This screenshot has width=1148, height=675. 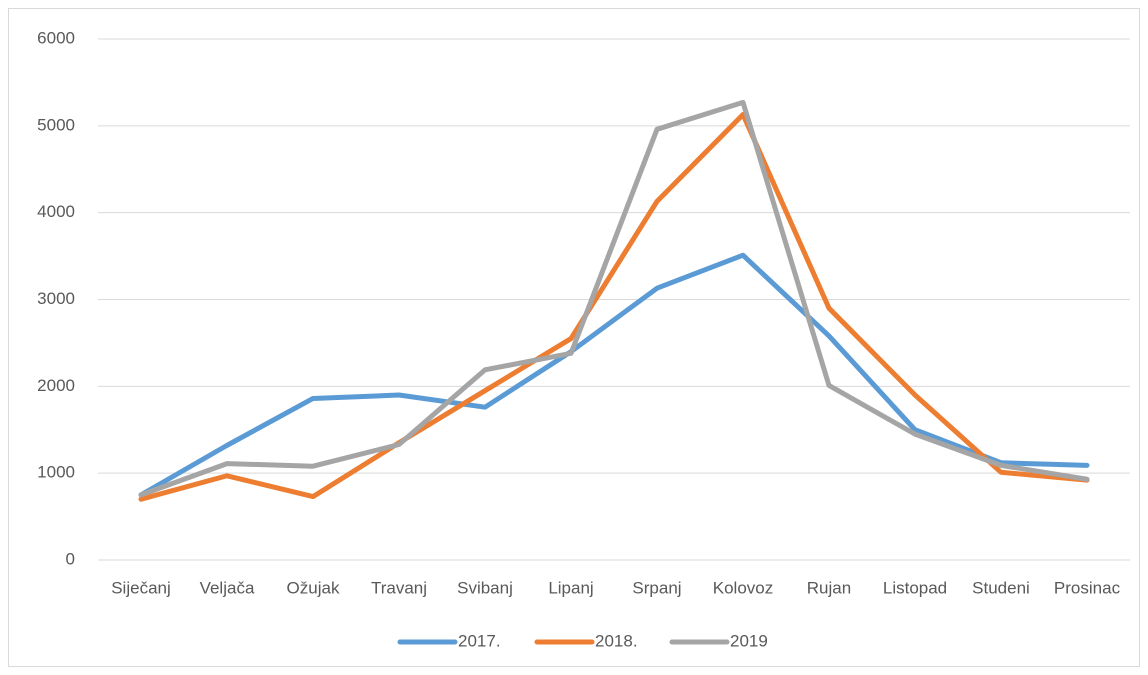 I want to click on x-tick-label: Kolovoz, so click(x=743, y=587).